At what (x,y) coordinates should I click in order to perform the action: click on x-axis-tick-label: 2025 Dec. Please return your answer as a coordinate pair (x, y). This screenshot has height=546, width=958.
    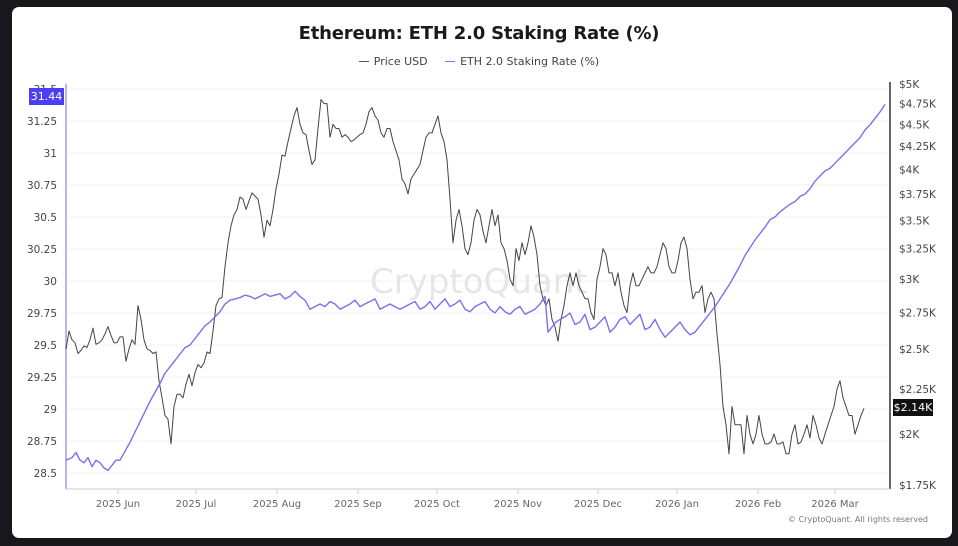
    Looking at the image, I should click on (598, 504).